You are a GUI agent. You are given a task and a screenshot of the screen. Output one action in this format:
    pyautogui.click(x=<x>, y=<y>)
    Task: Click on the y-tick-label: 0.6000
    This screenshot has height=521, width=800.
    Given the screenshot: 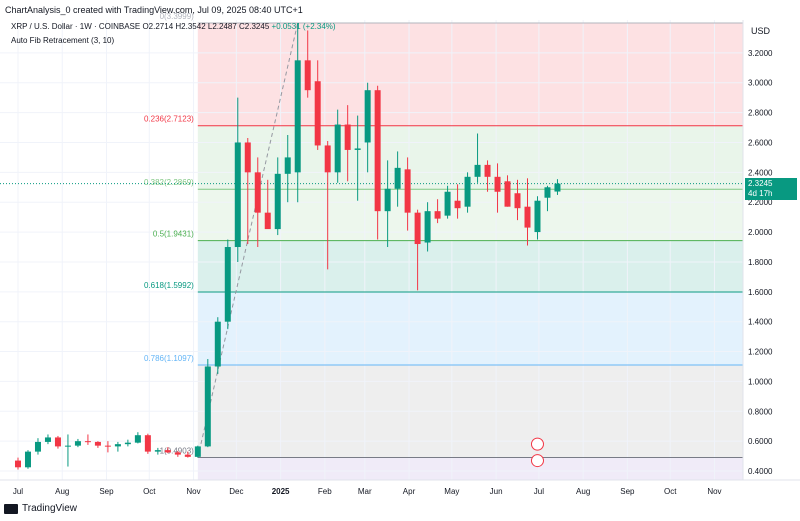 What is the action you would take?
    pyautogui.click(x=760, y=441)
    